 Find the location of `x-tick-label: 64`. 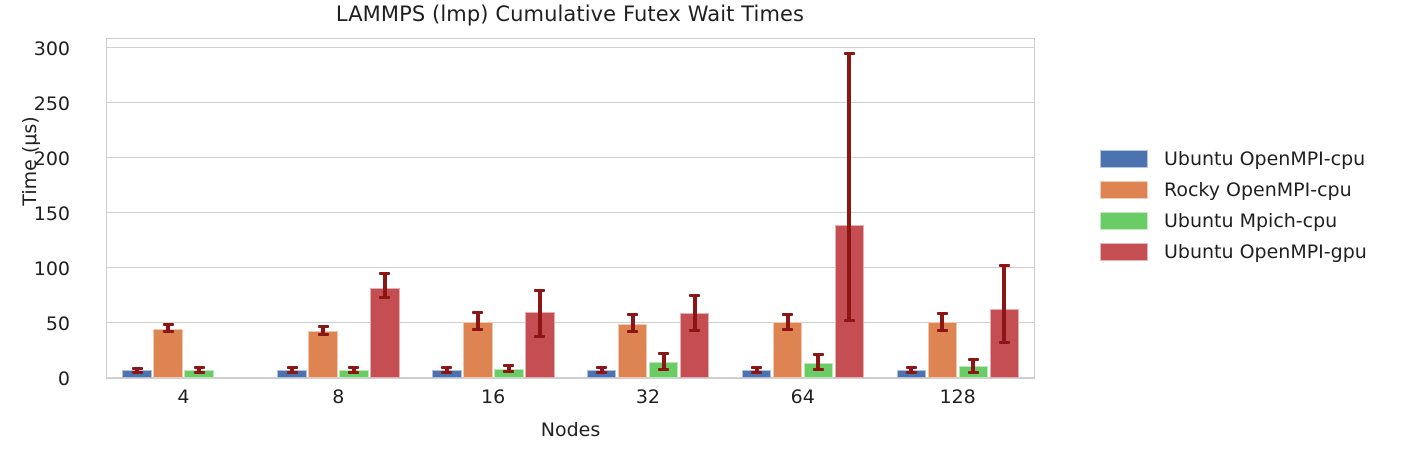

x-tick-label: 64 is located at coordinates (802, 397).